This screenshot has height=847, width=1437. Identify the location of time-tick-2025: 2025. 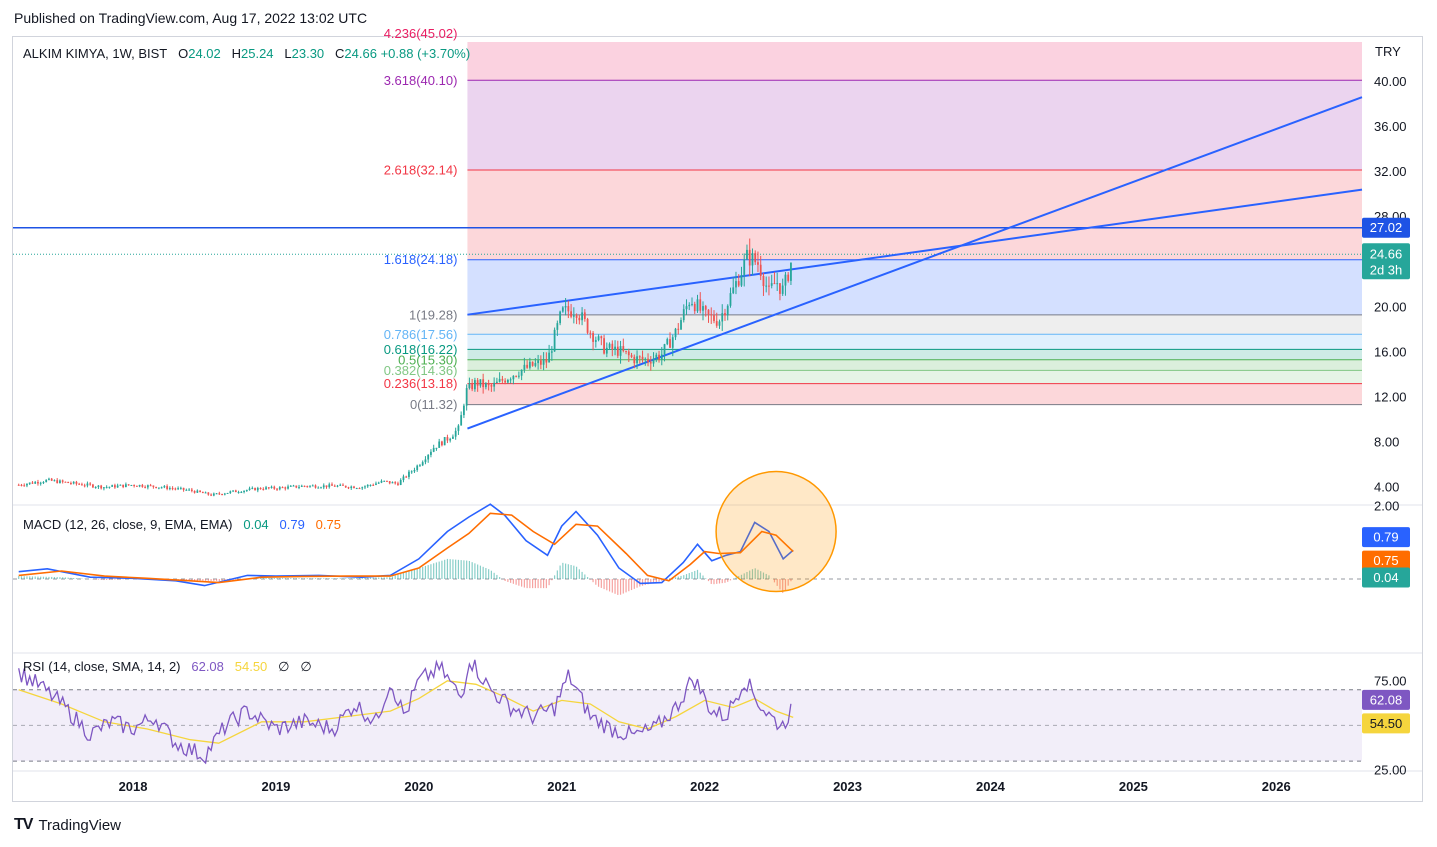
(1133, 786).